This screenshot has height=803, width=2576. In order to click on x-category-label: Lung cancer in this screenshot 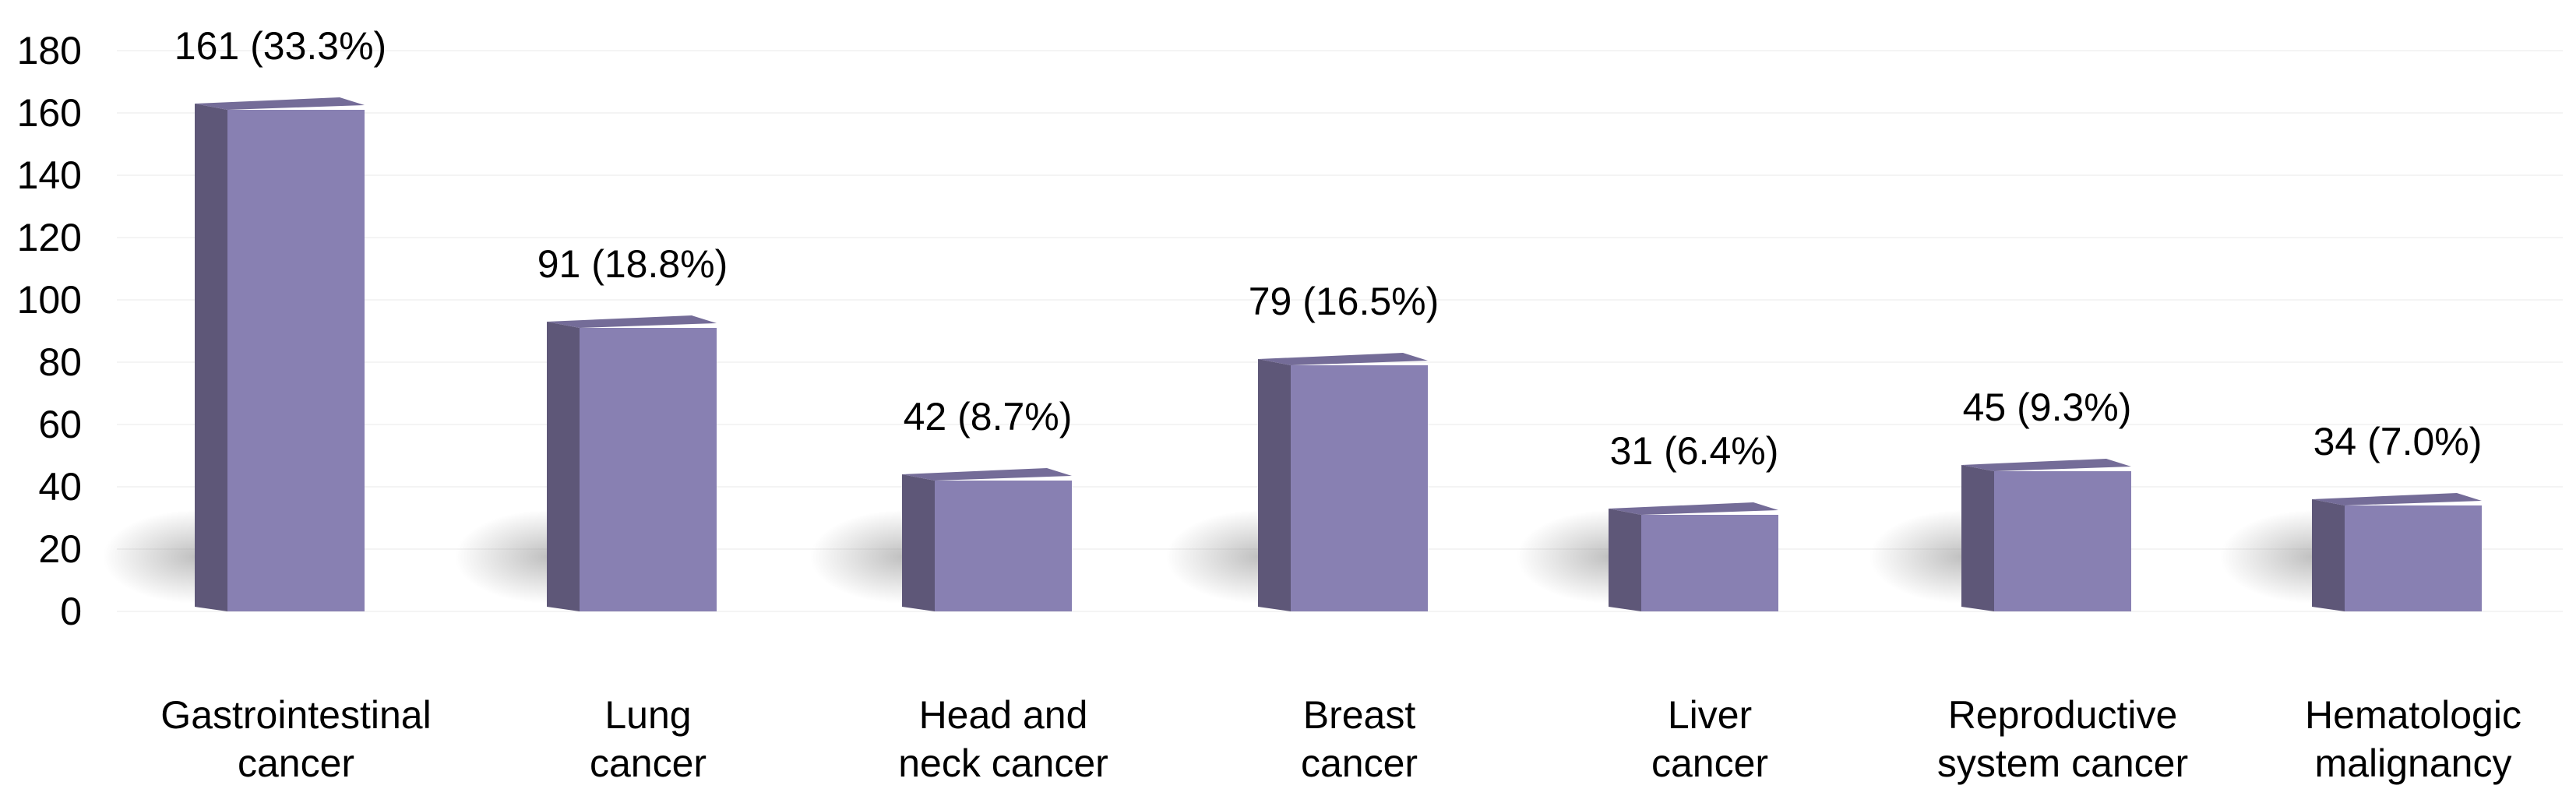, I will do `click(648, 739)`.